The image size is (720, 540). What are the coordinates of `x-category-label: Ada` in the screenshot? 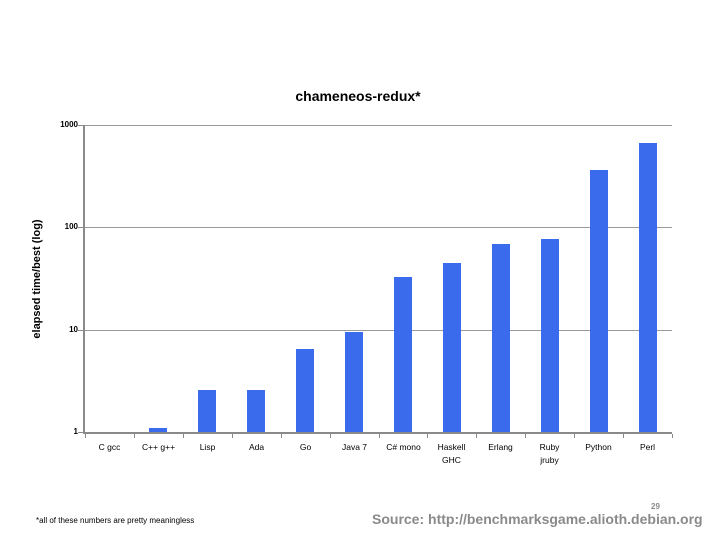 It's located at (256, 447).